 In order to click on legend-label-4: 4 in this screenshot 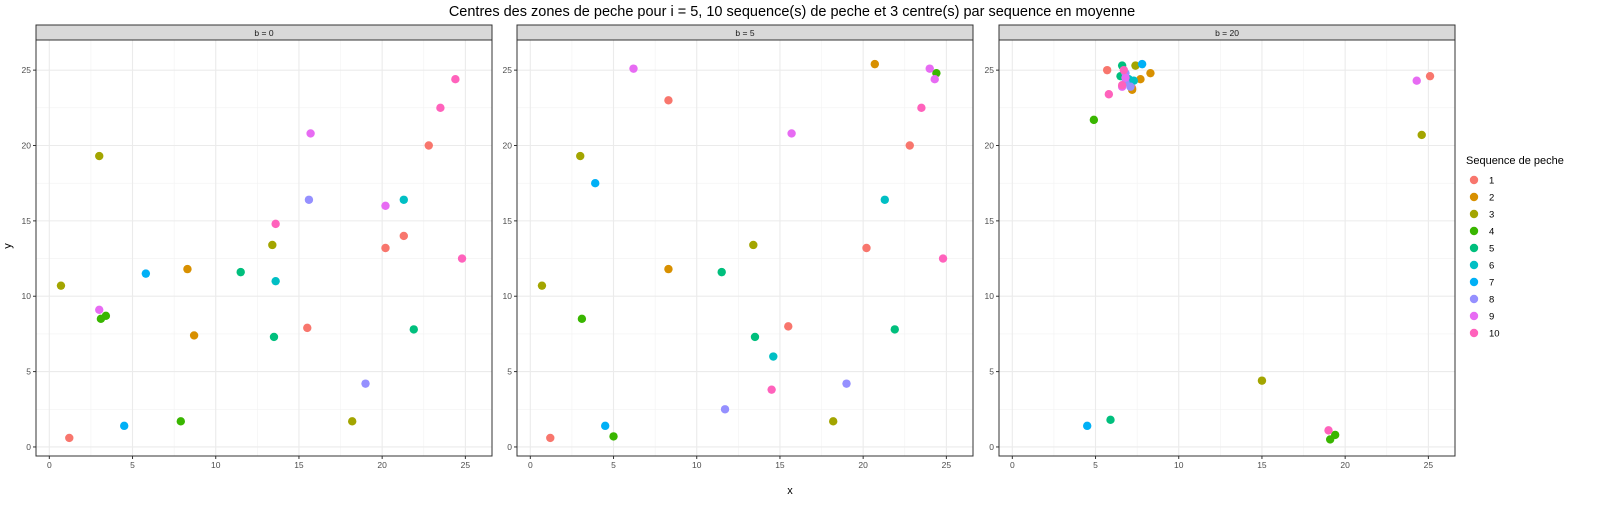, I will do `click(1491, 232)`.